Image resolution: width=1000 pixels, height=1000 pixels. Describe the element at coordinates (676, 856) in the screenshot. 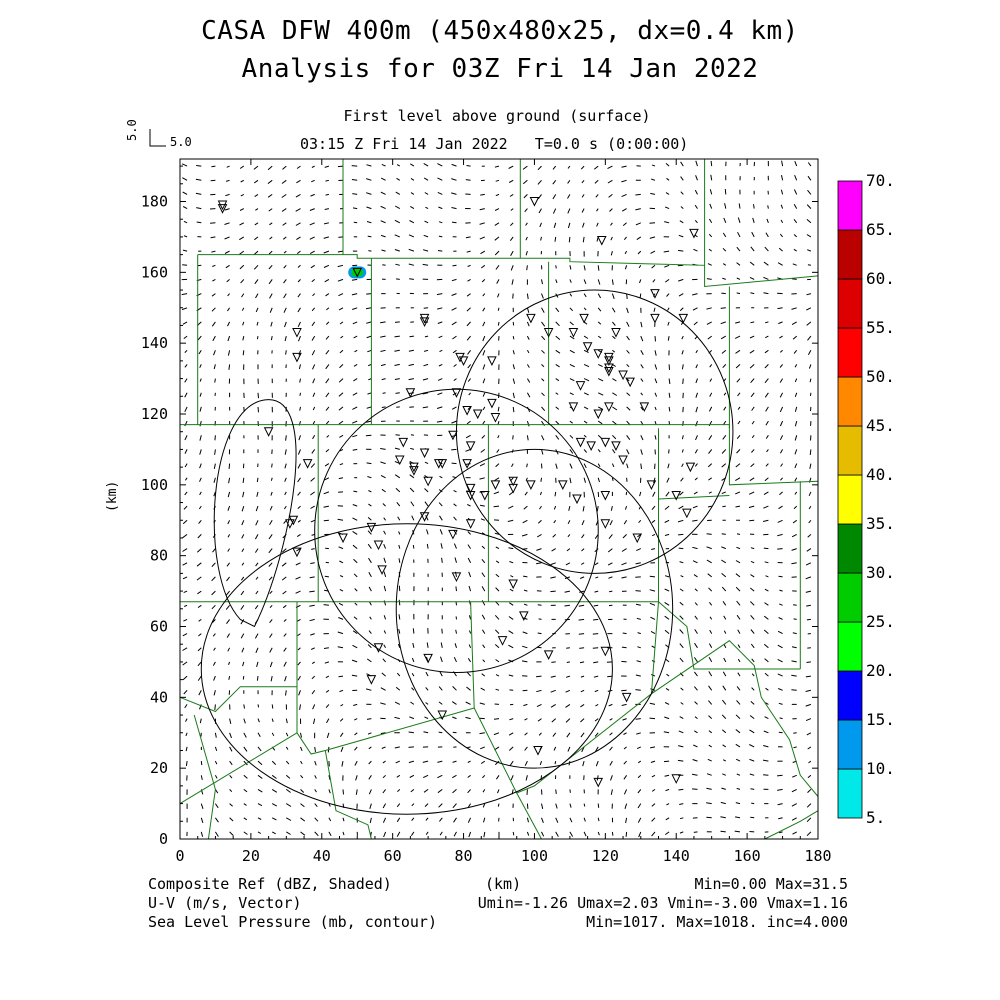

I see `x-tick-label: 140` at that location.